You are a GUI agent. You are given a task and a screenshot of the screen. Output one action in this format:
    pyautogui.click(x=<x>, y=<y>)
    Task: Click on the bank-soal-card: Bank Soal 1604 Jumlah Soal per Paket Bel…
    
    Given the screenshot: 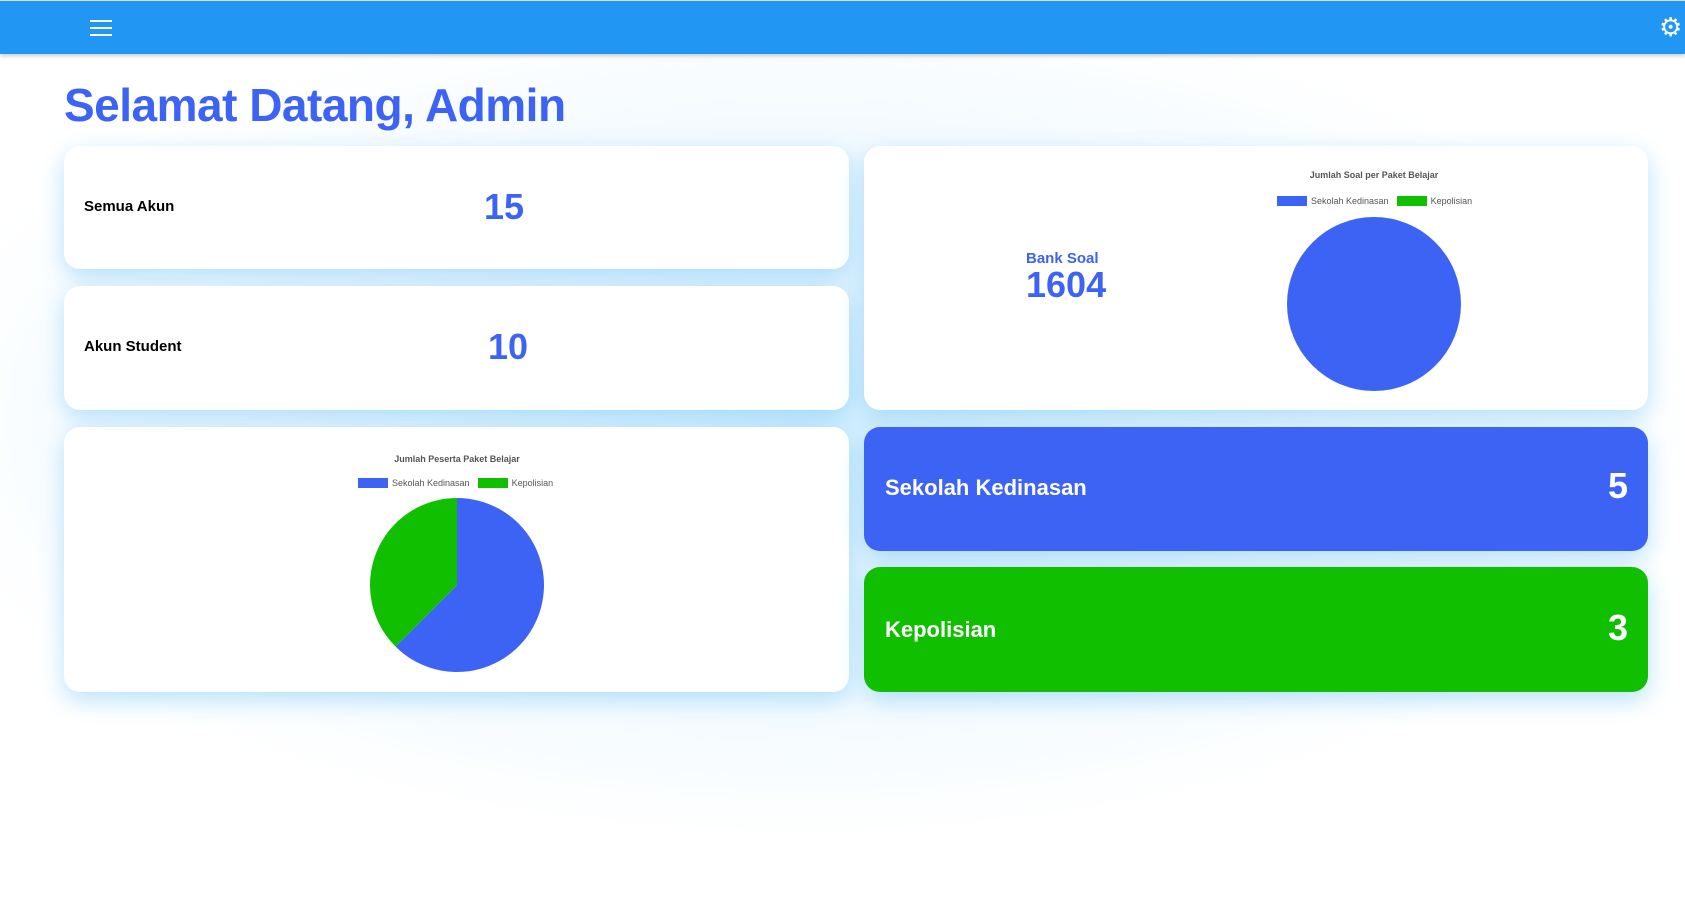 What is the action you would take?
    pyautogui.click(x=1256, y=278)
    